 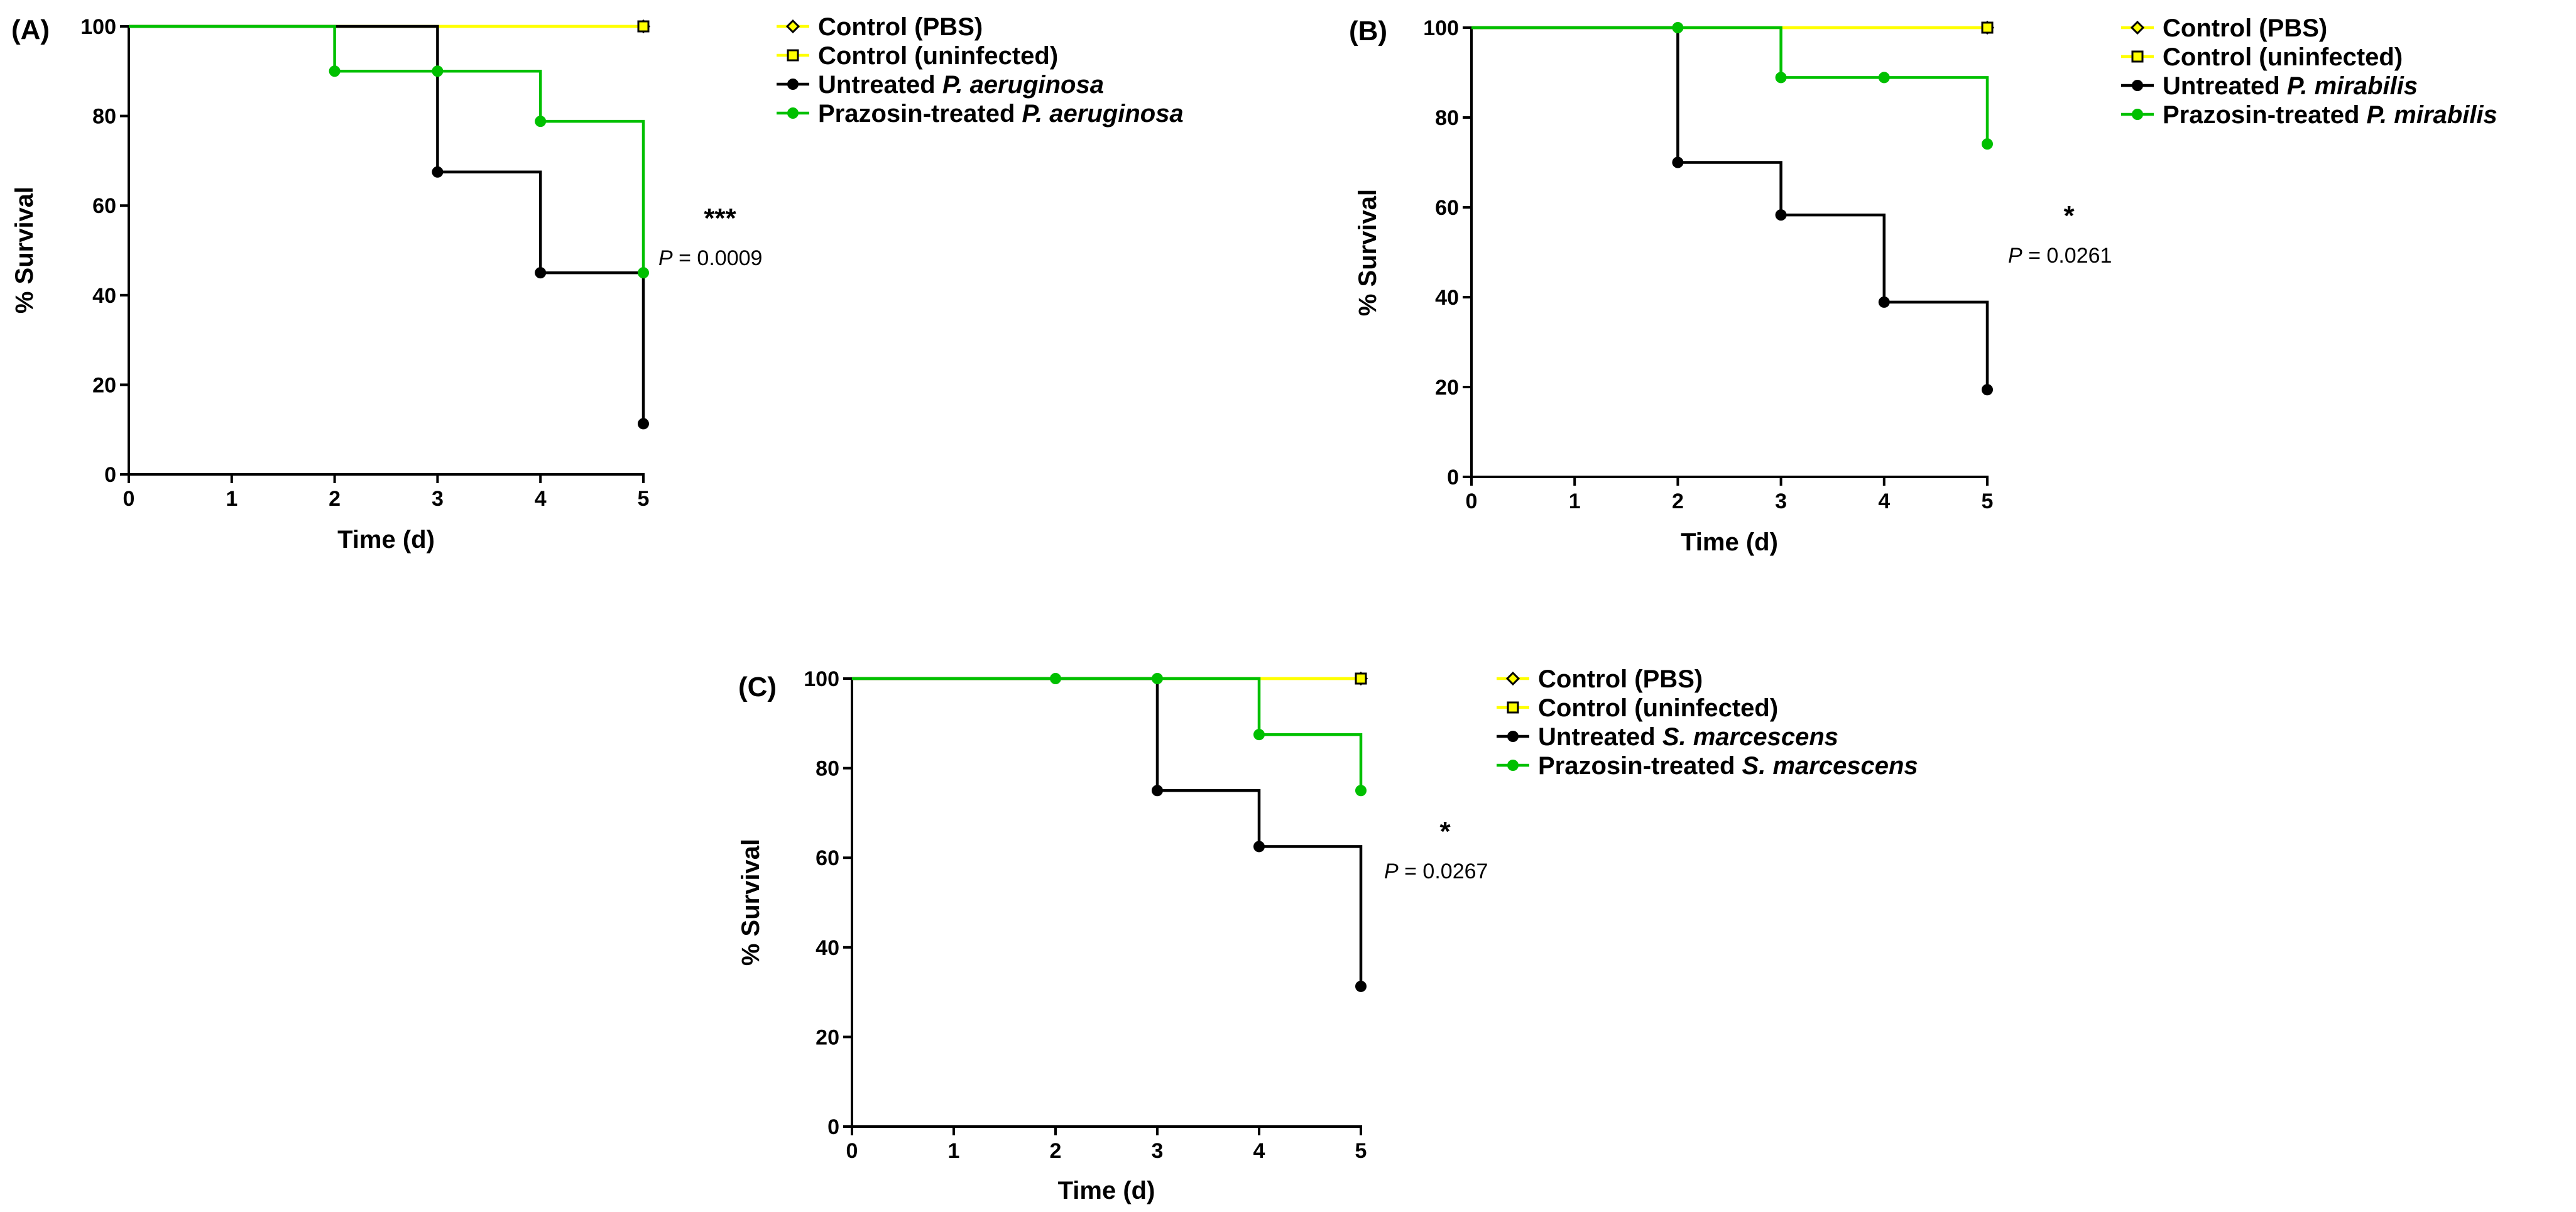 What do you see at coordinates (2330, 115) in the screenshot?
I see `legend-label-prazosin: Prazosin-treated P. mirabilis` at bounding box center [2330, 115].